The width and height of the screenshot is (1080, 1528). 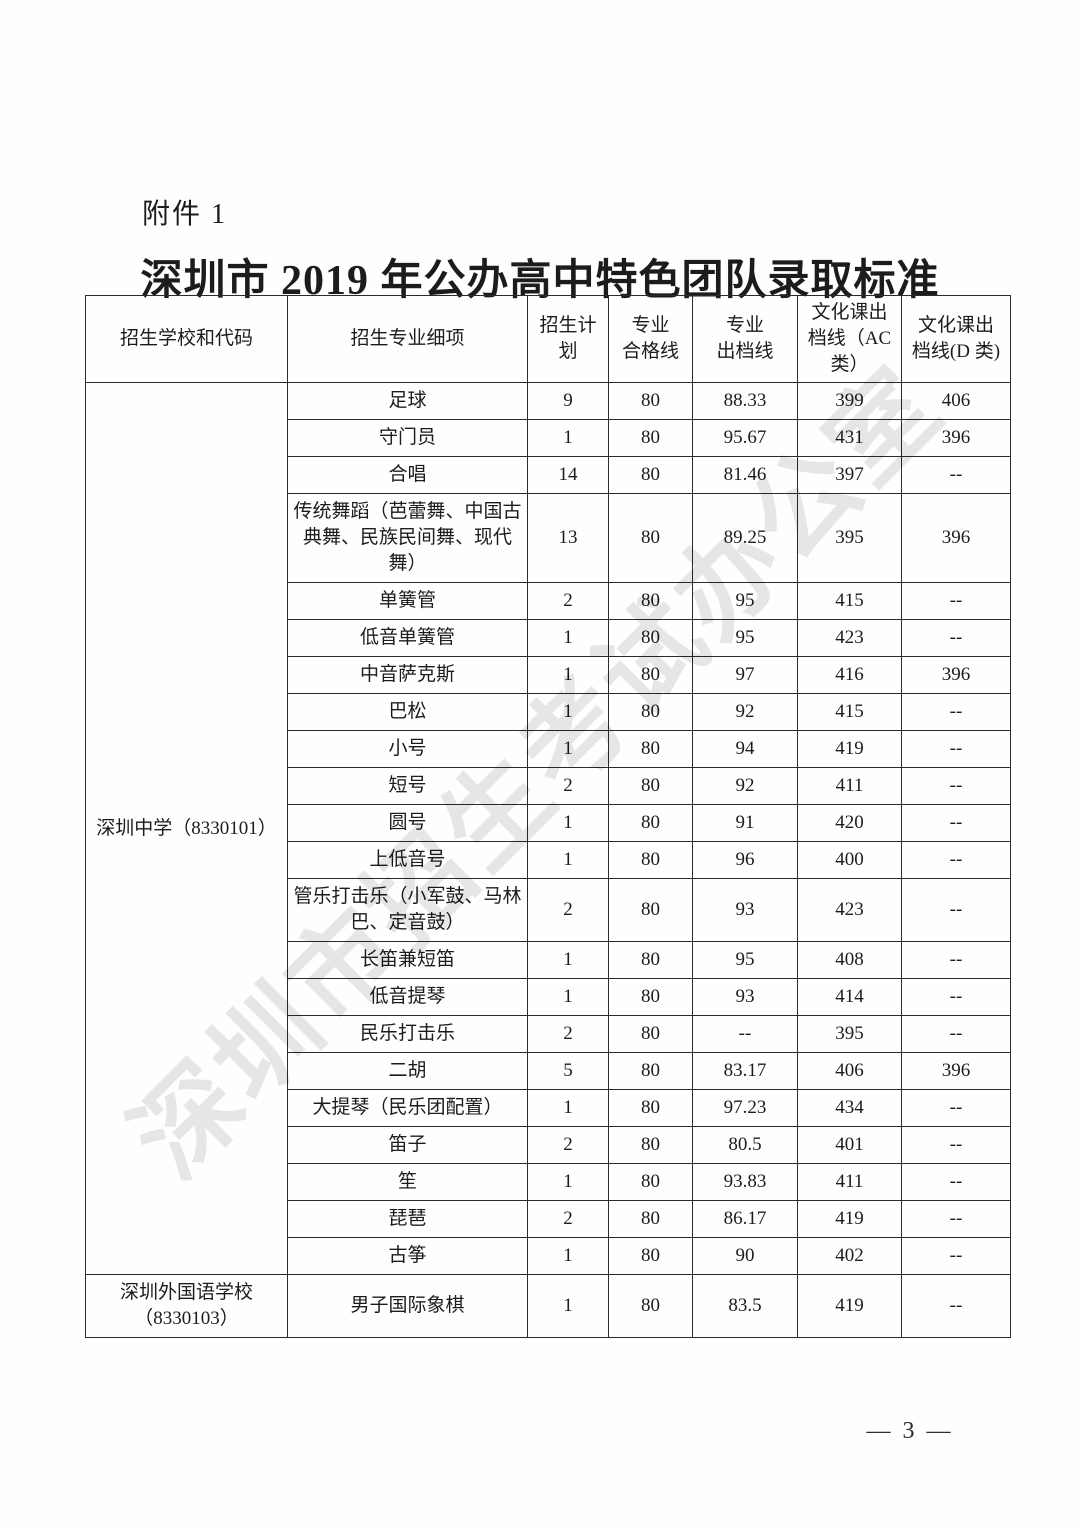 I want to click on item-cell: 圆号, so click(x=407, y=823).